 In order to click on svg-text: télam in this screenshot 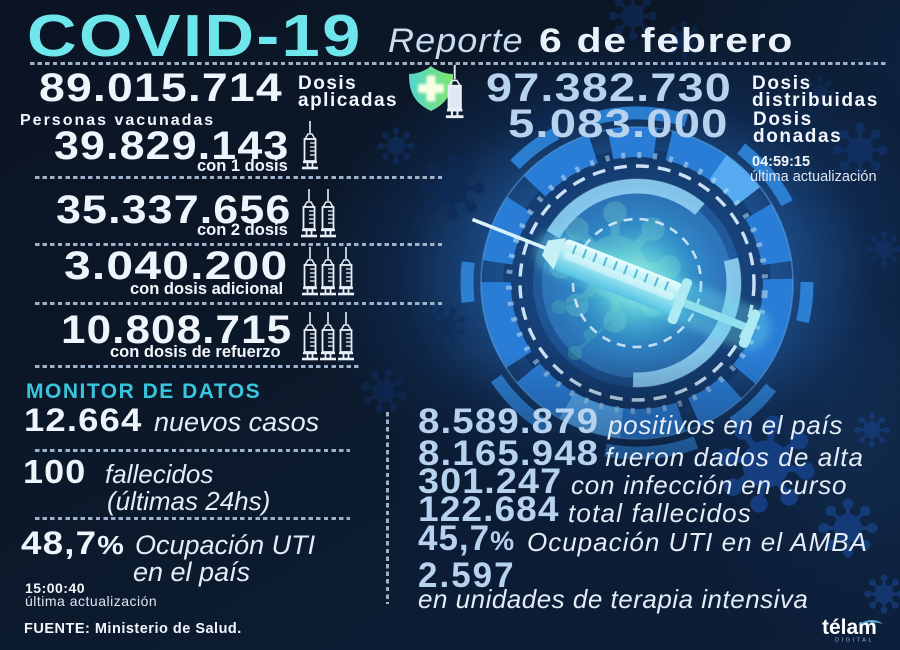, I will do `click(849, 627)`.